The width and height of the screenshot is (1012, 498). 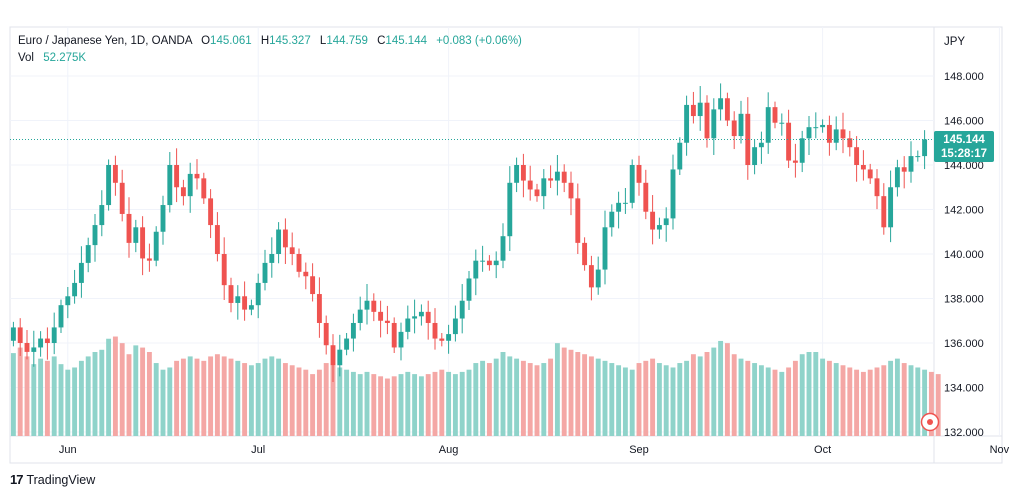 I want to click on volume-legend: Vol 52.275K, so click(x=52, y=58).